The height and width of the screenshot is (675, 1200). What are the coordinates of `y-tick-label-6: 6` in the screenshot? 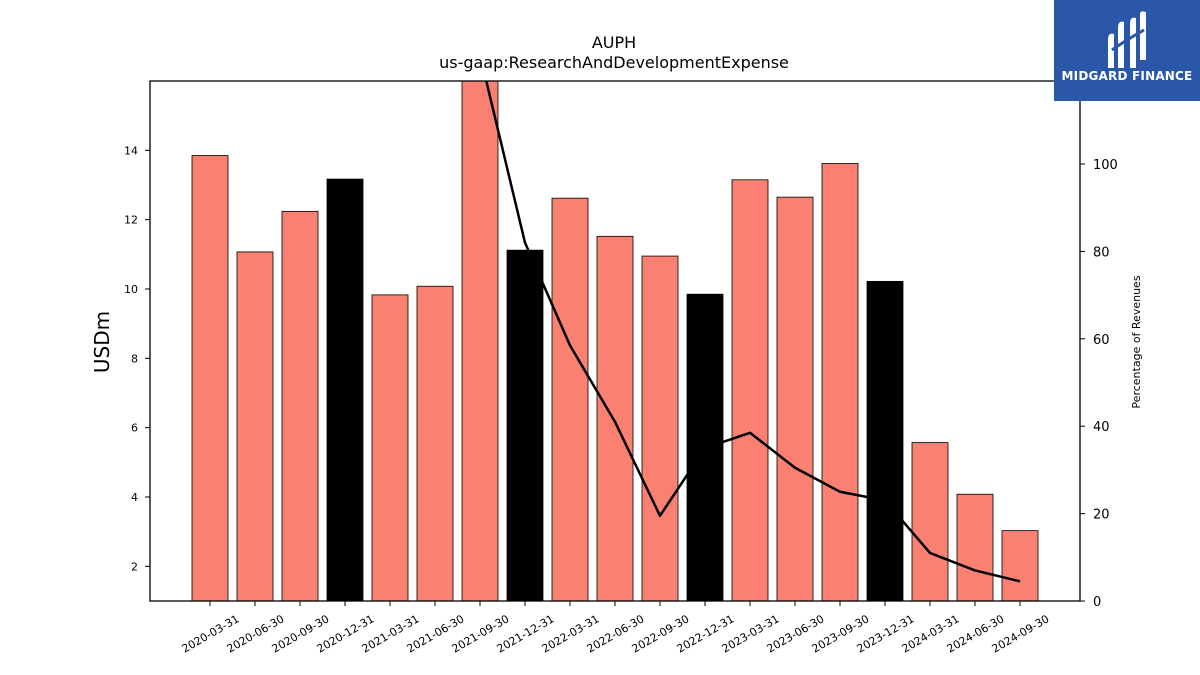 It's located at (134, 428).